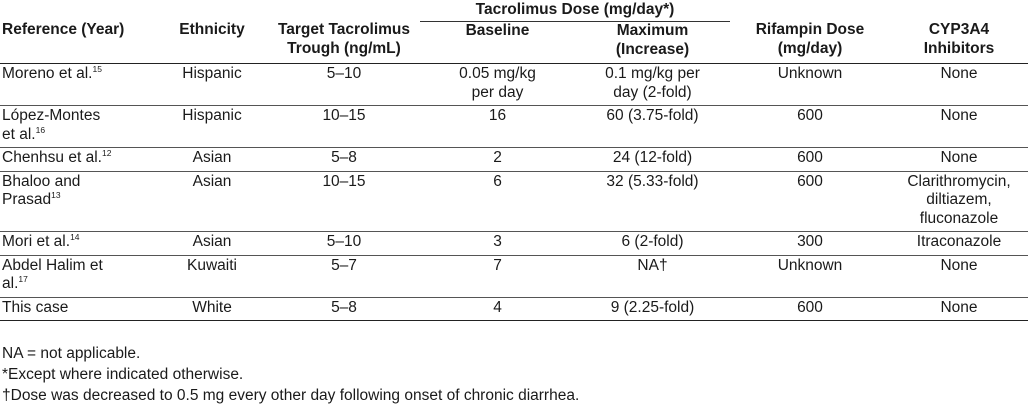 Image resolution: width=1028 pixels, height=408 pixels. What do you see at coordinates (51, 125) in the screenshot?
I see `reference-text: López-Montes et al.` at bounding box center [51, 125].